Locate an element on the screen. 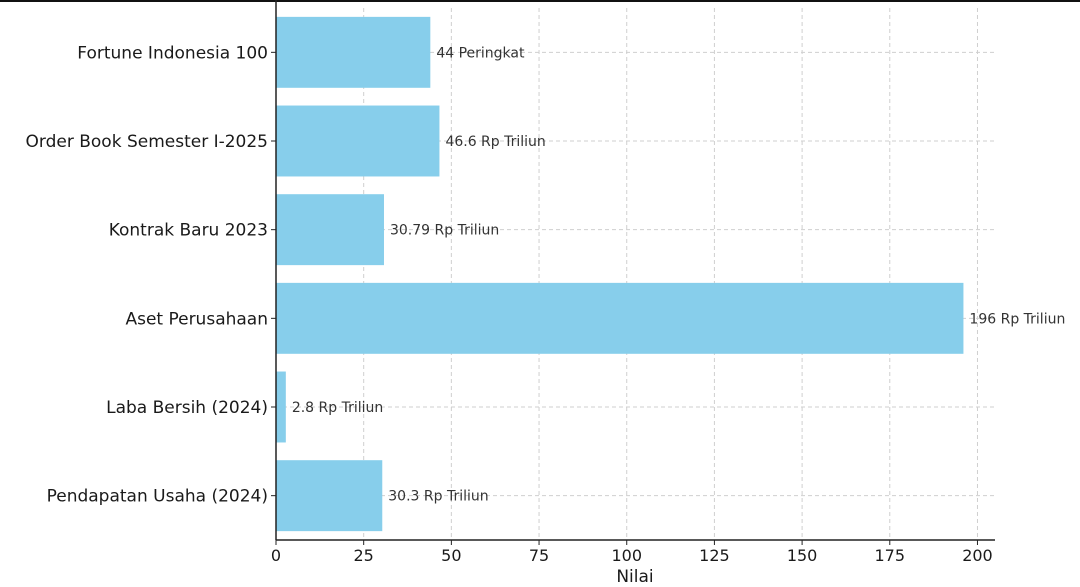 The image size is (1080, 587). x-tick-label: 200 is located at coordinates (977, 555).